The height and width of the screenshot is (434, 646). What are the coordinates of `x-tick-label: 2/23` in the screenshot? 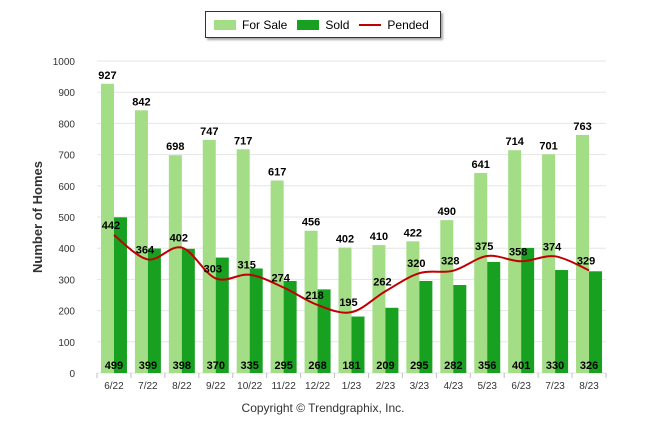 It's located at (386, 386).